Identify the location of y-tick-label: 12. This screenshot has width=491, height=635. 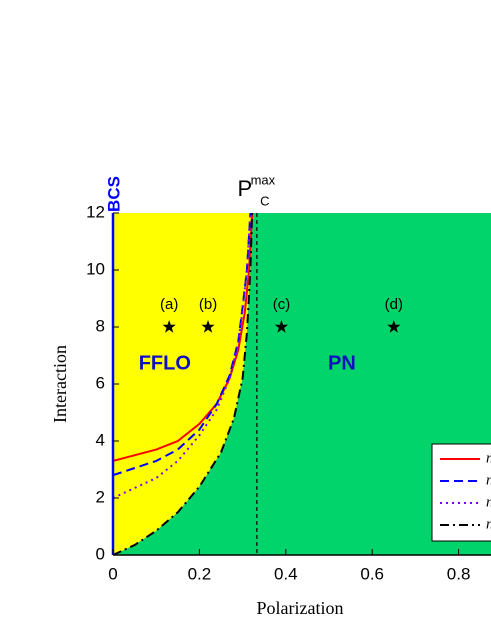
(95, 211).